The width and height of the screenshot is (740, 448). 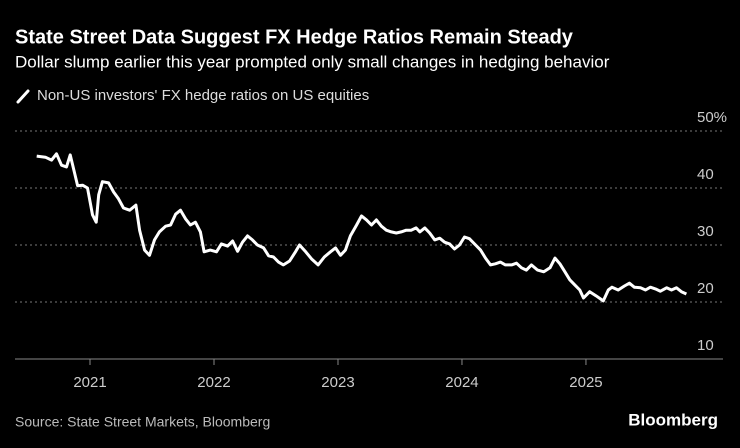 What do you see at coordinates (213, 382) in the screenshot?
I see `x-tick-label: 2022` at bounding box center [213, 382].